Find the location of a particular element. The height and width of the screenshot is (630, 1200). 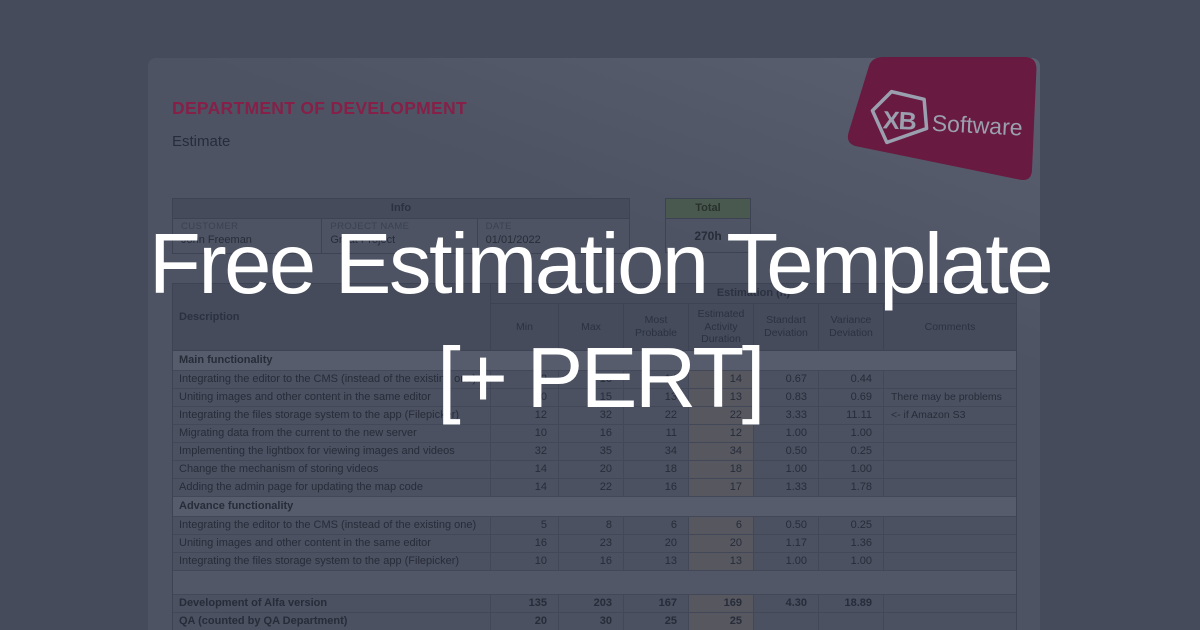

cell-max: 15 is located at coordinates (591, 397).